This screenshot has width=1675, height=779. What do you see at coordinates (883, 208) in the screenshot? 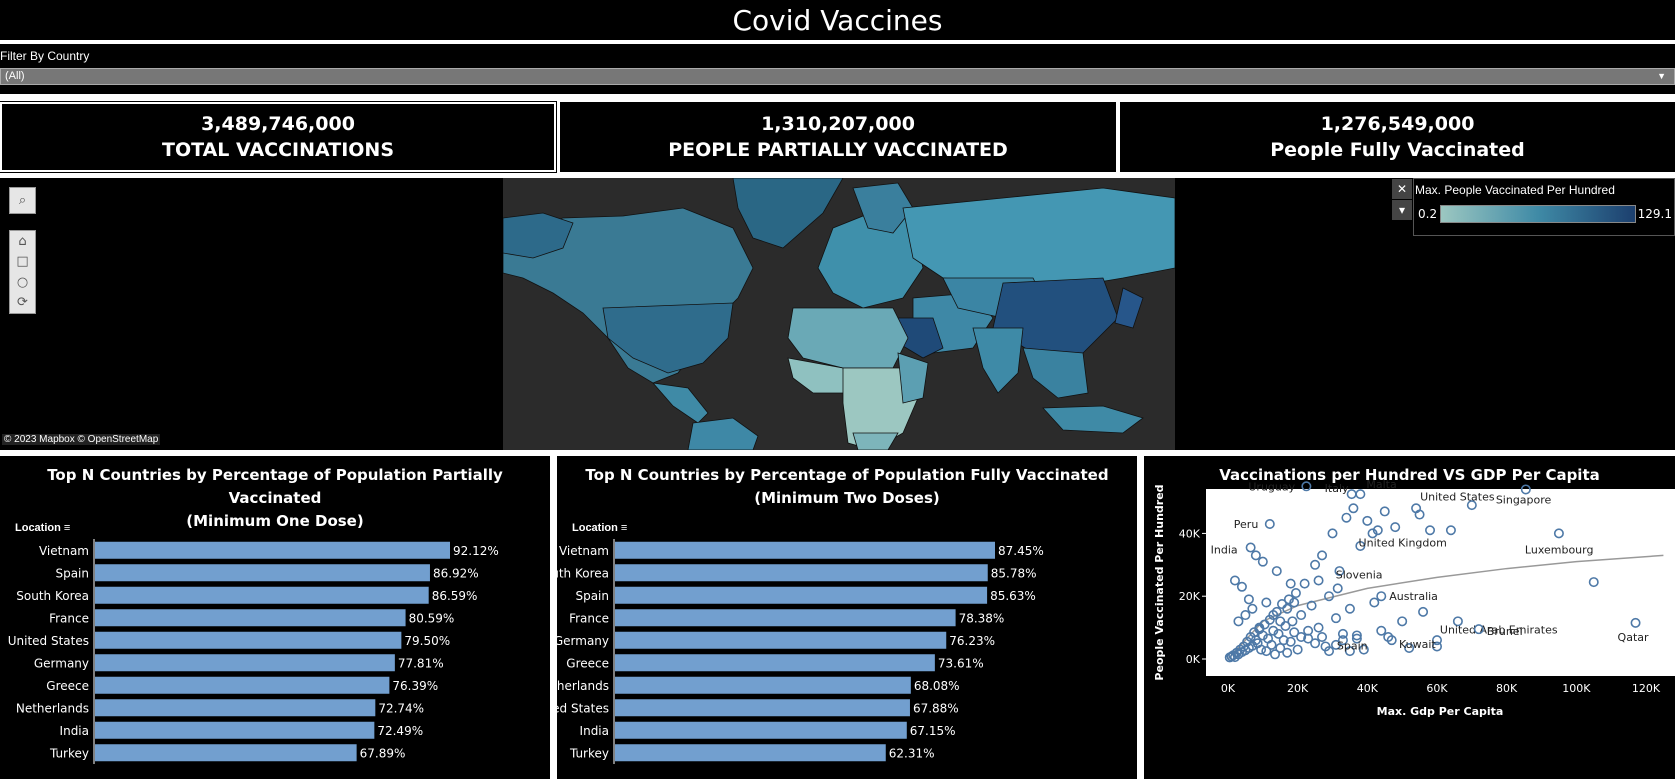
I see `map-scandinavia` at bounding box center [883, 208].